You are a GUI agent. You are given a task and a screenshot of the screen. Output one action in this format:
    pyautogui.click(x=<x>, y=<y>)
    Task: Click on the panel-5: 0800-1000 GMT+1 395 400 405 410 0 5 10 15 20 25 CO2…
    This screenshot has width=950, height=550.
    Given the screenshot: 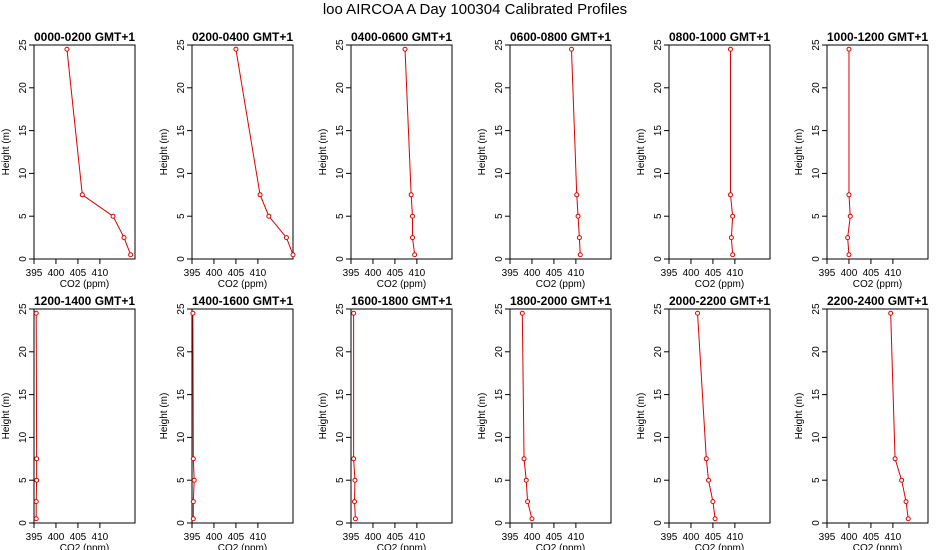 What is the action you would take?
    pyautogui.click(x=703, y=160)
    